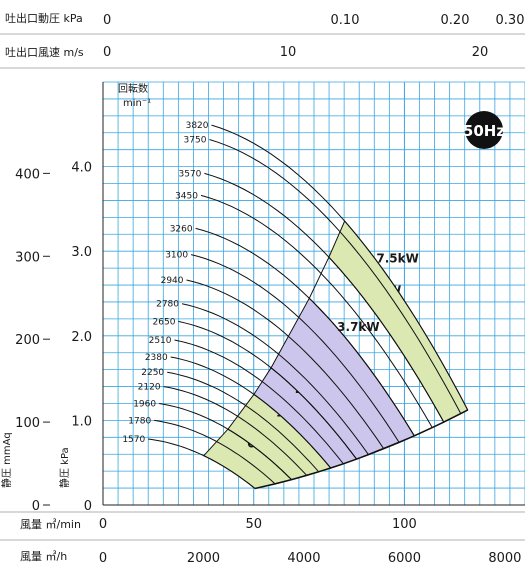 This screenshot has height=567, width=525. What do you see at coordinates (6, 460) in the screenshot?
I see `static-pressure-mmaq-label: 静圧 mmAq` at bounding box center [6, 460].